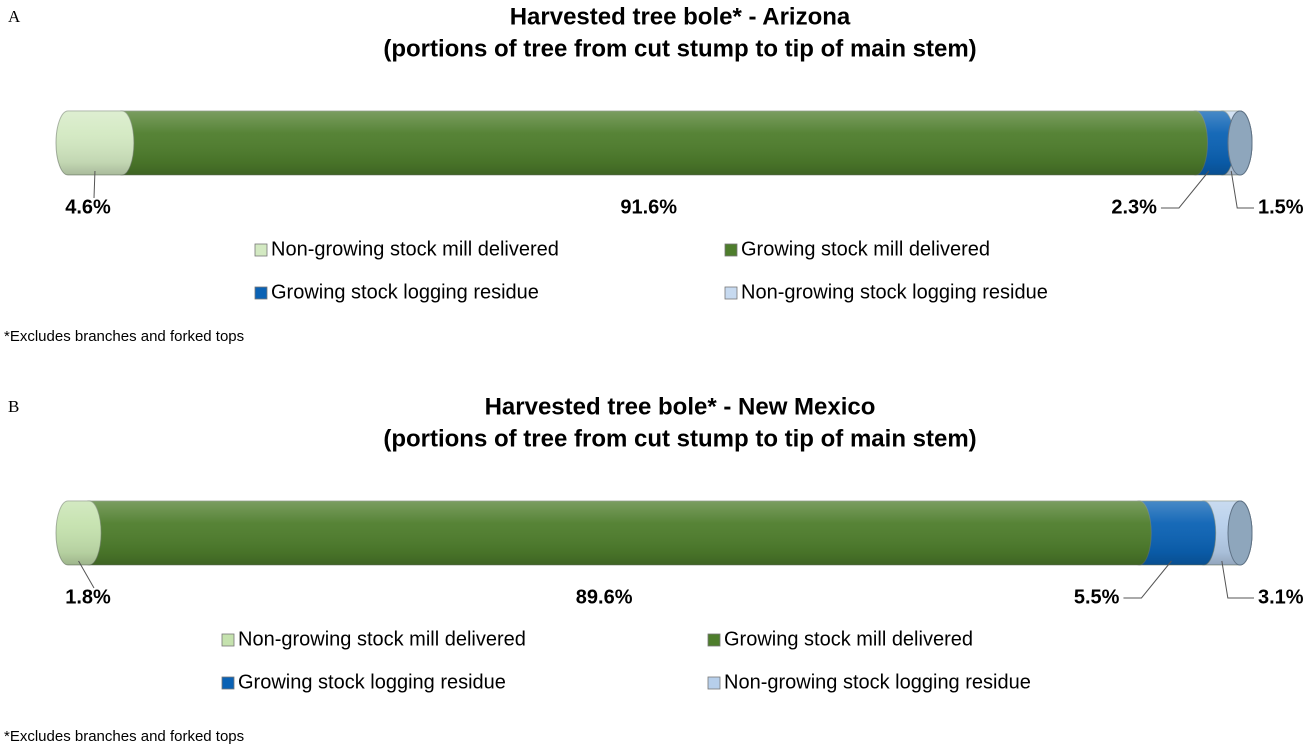 The image size is (1307, 748). What do you see at coordinates (1281, 207) in the screenshot?
I see `value-label: 1.5%` at bounding box center [1281, 207].